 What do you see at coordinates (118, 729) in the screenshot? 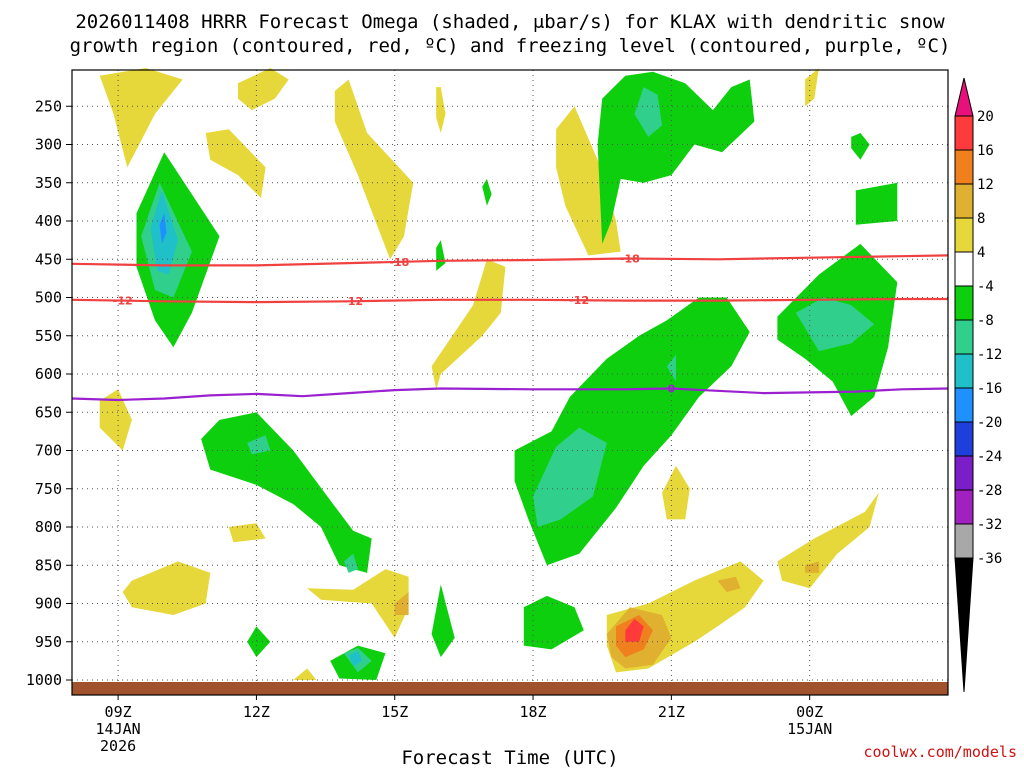
I see `x-tick-date-09Z: 14JAN` at bounding box center [118, 729].